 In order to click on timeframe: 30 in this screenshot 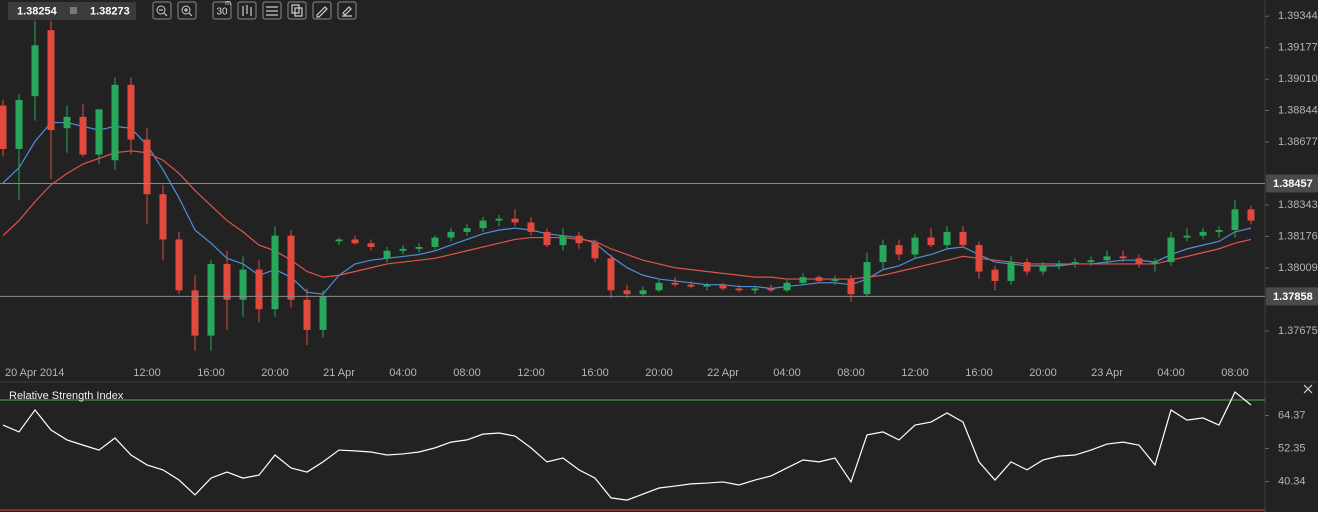, I will do `click(222, 12)`.